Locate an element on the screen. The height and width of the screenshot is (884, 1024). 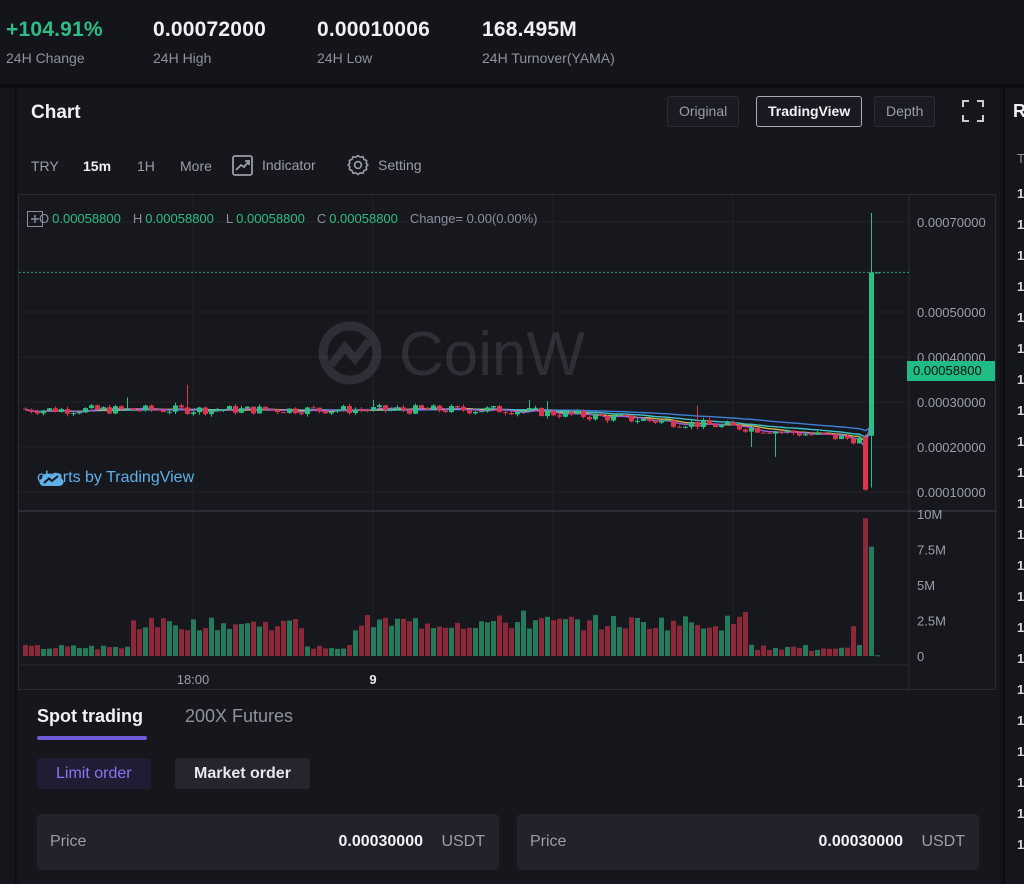
timeframe-try: TRY is located at coordinates (45, 166).